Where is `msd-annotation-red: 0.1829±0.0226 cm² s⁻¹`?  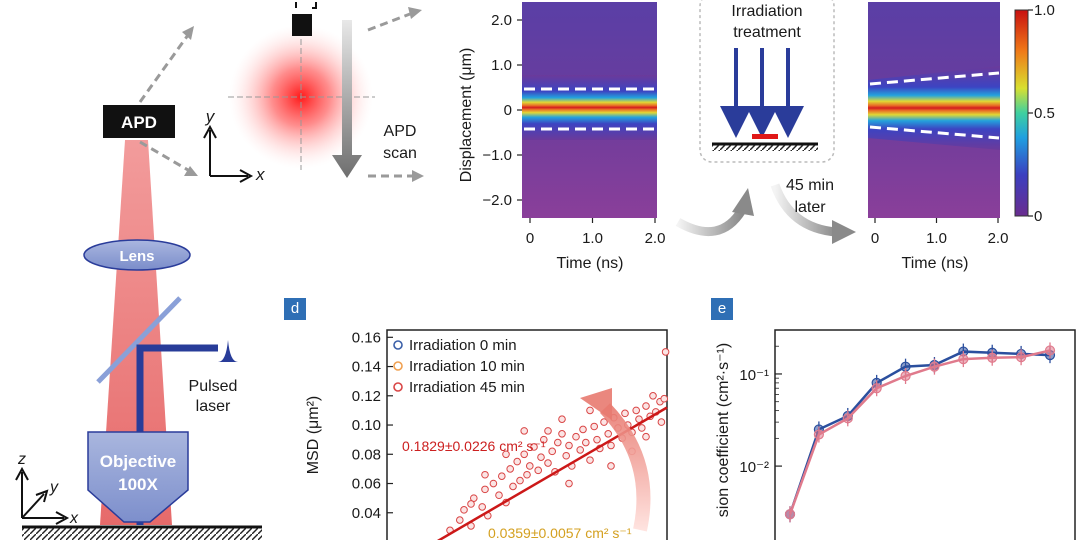
msd-annotation-red: 0.1829±0.0226 cm² s⁻¹ is located at coordinates (474, 446).